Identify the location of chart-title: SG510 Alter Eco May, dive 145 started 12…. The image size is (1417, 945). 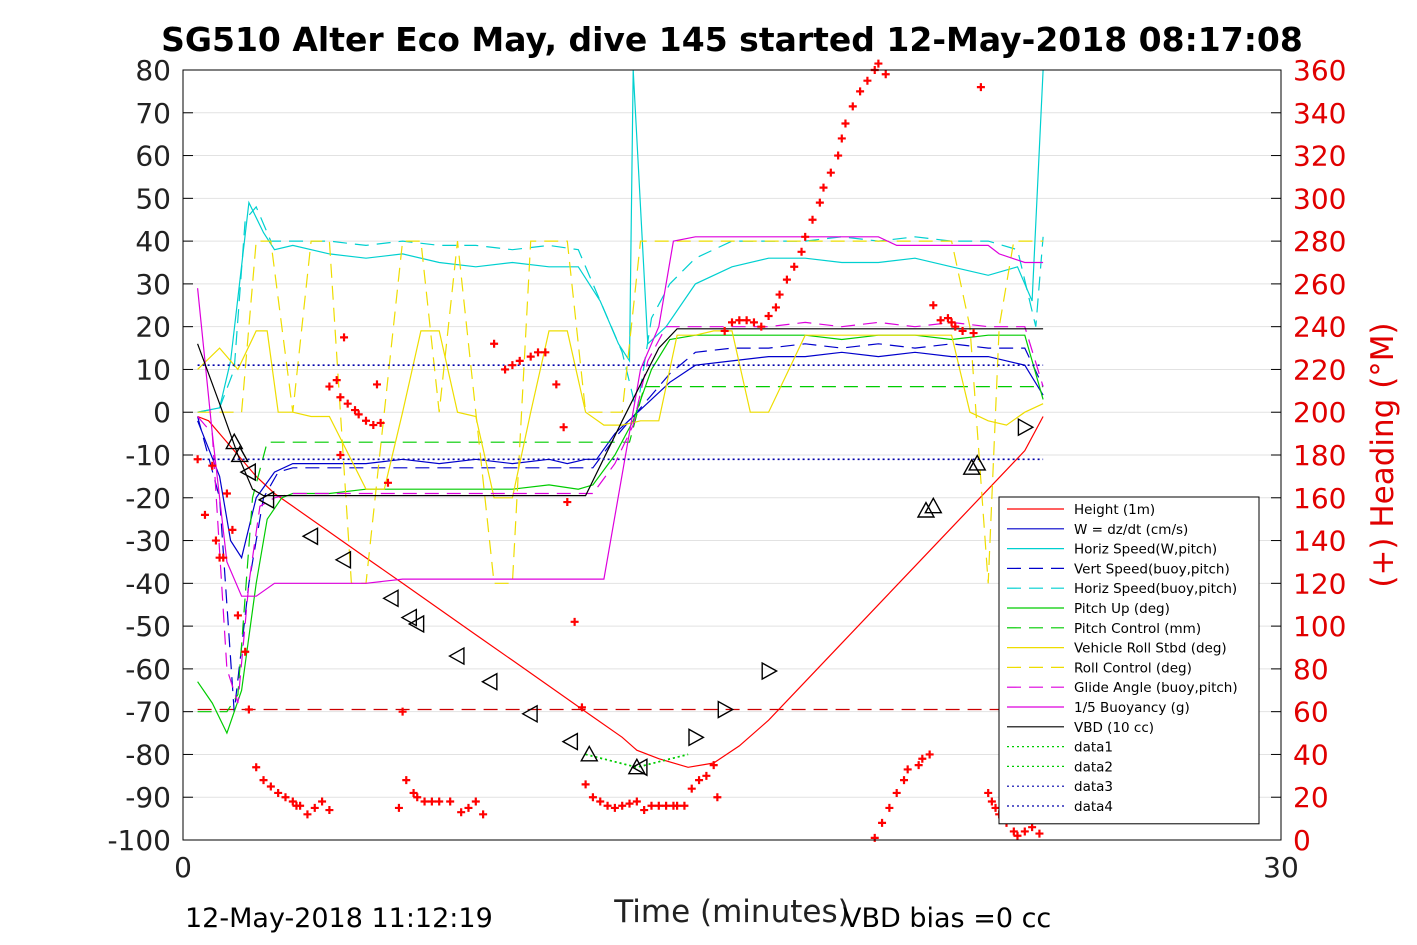
(732, 39).